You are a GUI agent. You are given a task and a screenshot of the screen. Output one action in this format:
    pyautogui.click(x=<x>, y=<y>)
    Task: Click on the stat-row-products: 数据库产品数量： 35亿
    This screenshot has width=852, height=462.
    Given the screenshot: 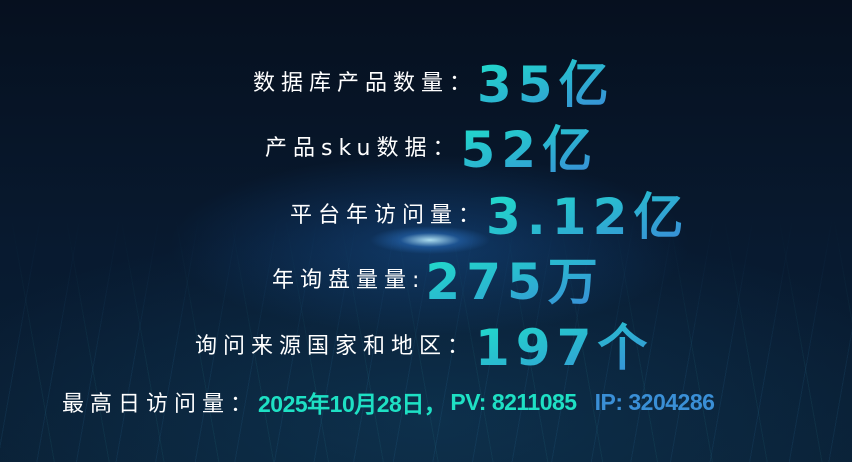 What is the action you would take?
    pyautogui.click(x=434, y=81)
    